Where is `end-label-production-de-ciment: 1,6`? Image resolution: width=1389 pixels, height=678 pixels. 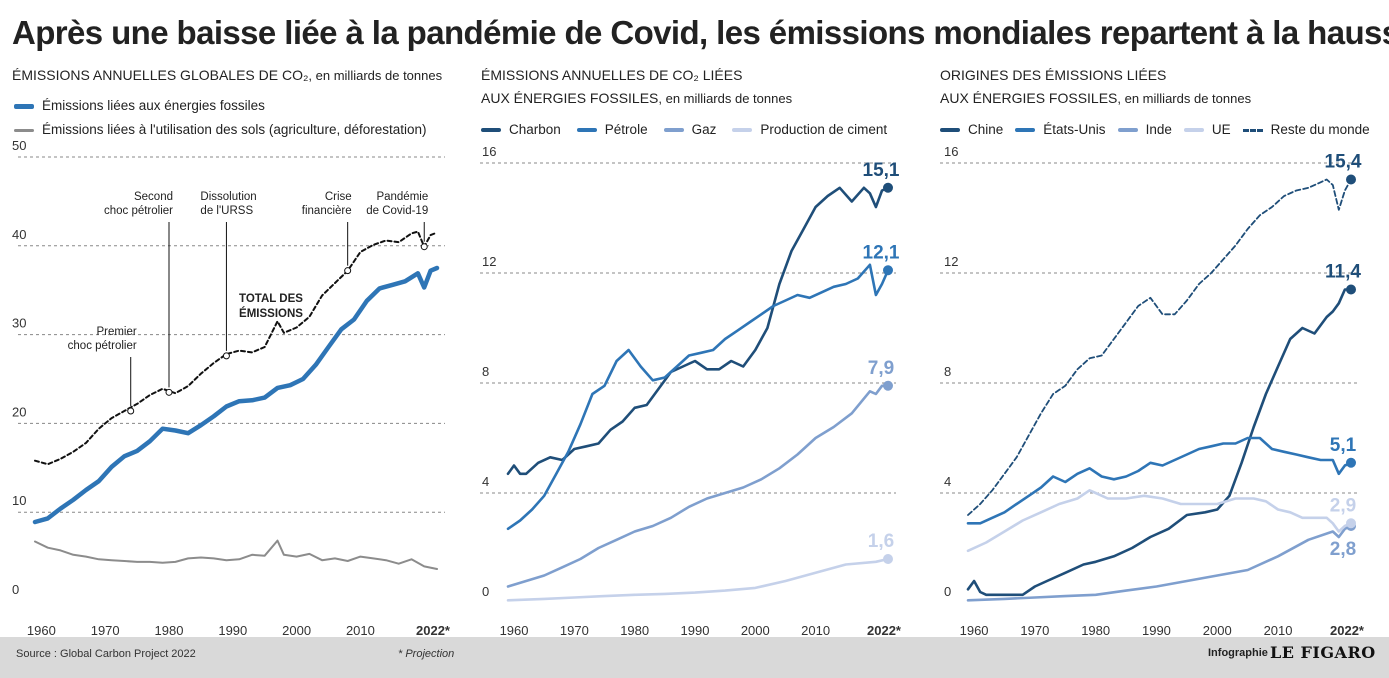 end-label-production-de-ciment: 1,6 is located at coordinates (881, 541).